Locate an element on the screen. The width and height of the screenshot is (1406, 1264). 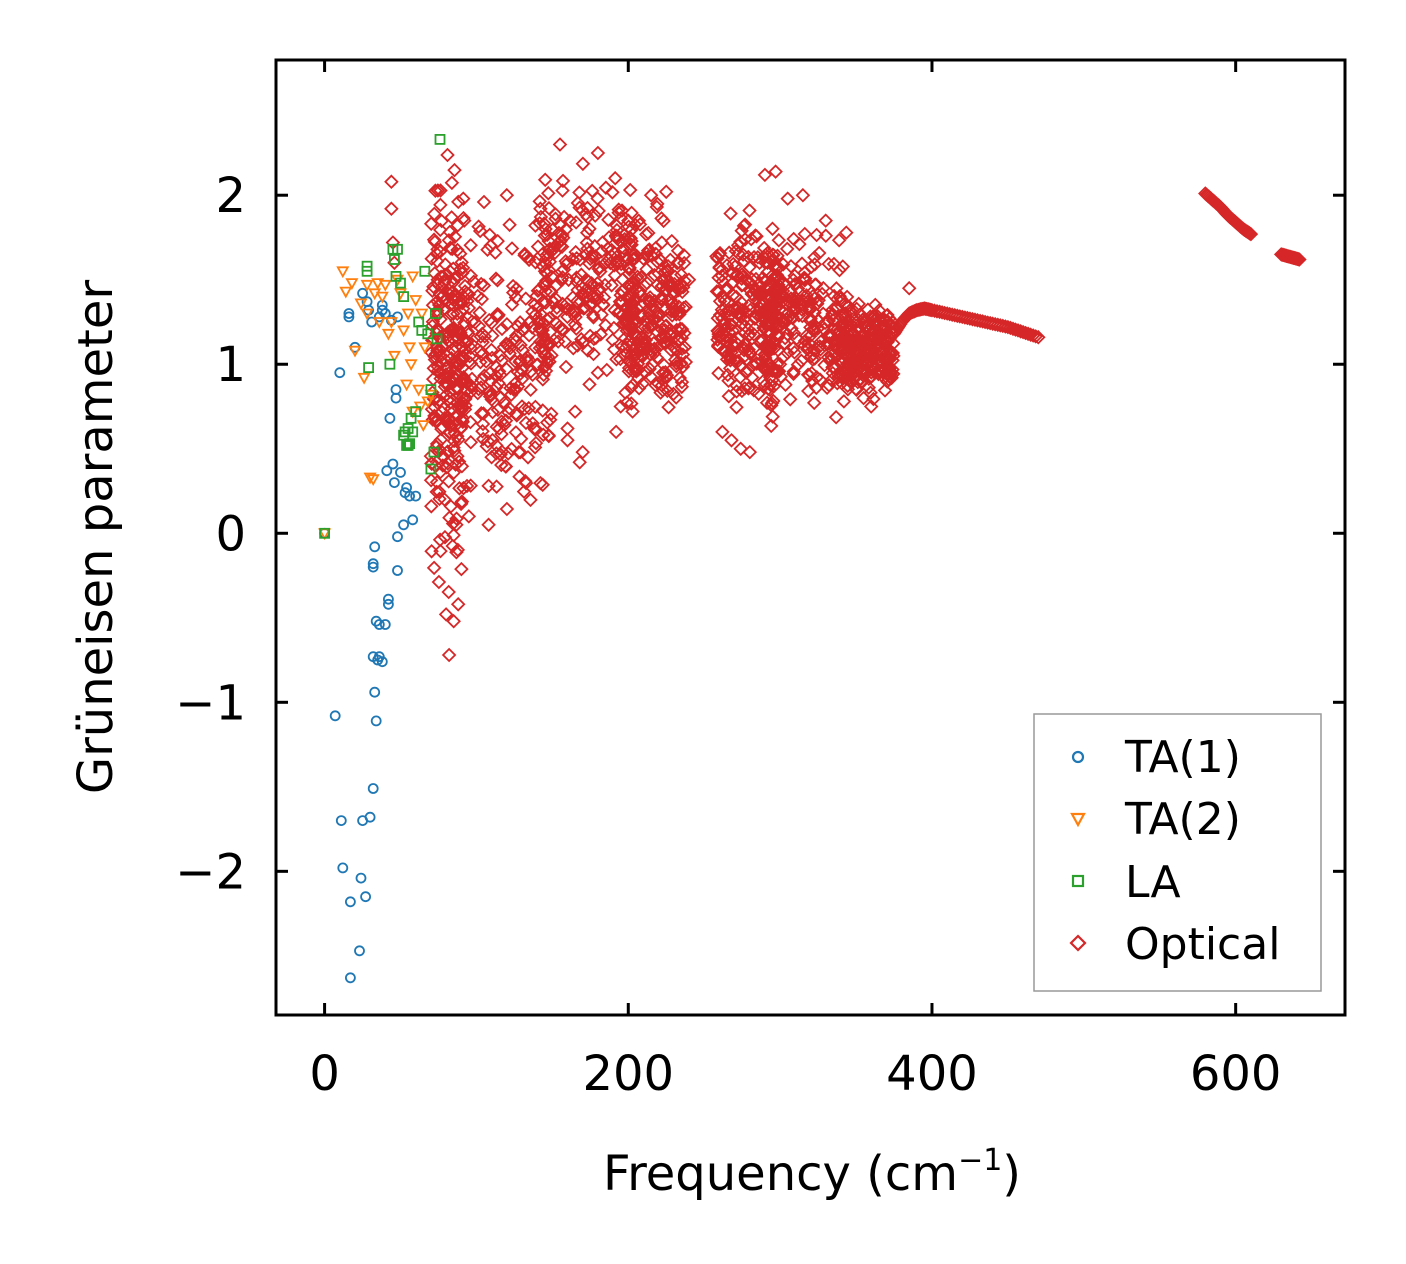
legend: TA(1) TA(2) LA Optical is located at coordinates (1177, 852).